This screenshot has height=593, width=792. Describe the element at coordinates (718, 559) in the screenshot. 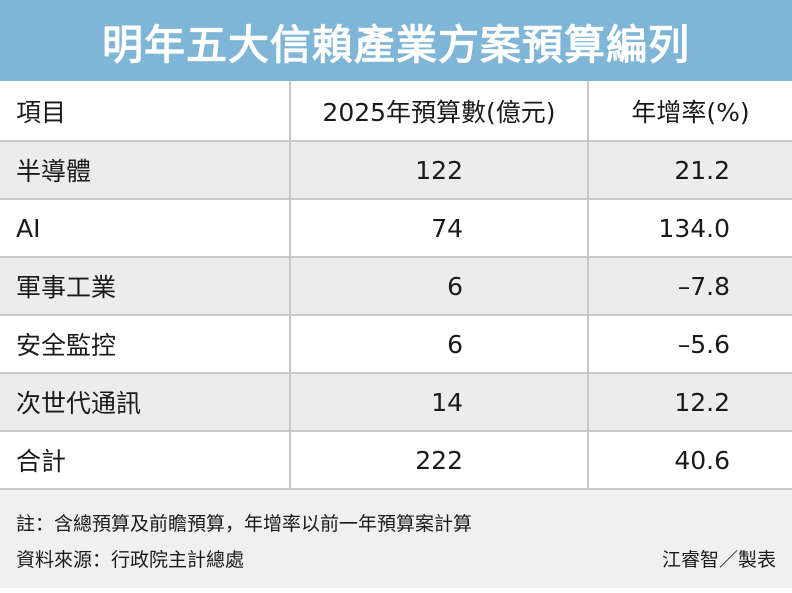

I see `credit-note: 江睿智／製表` at that location.